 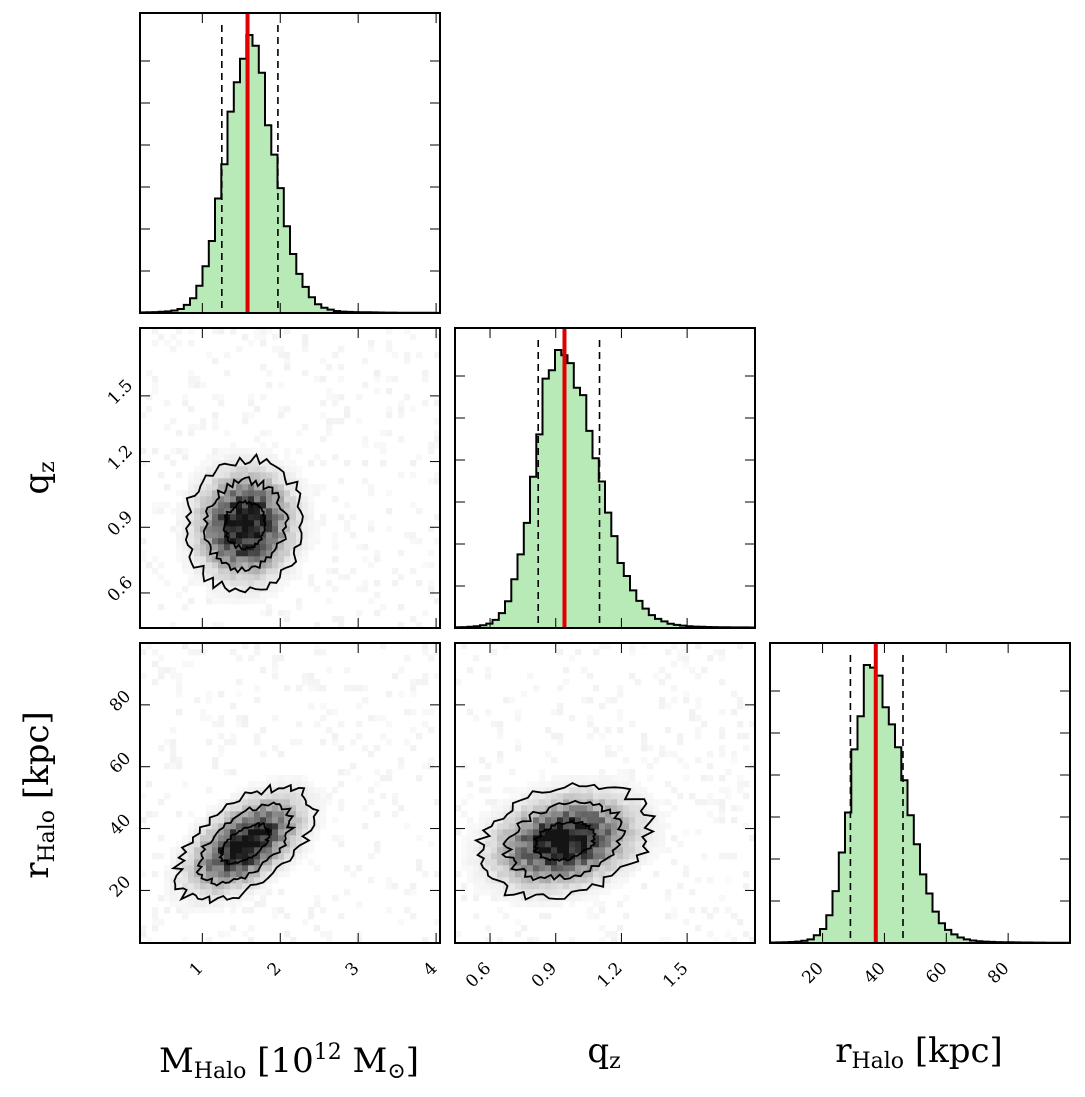 I want to click on x-tick-label-r-1: 40, so click(x=874, y=973).